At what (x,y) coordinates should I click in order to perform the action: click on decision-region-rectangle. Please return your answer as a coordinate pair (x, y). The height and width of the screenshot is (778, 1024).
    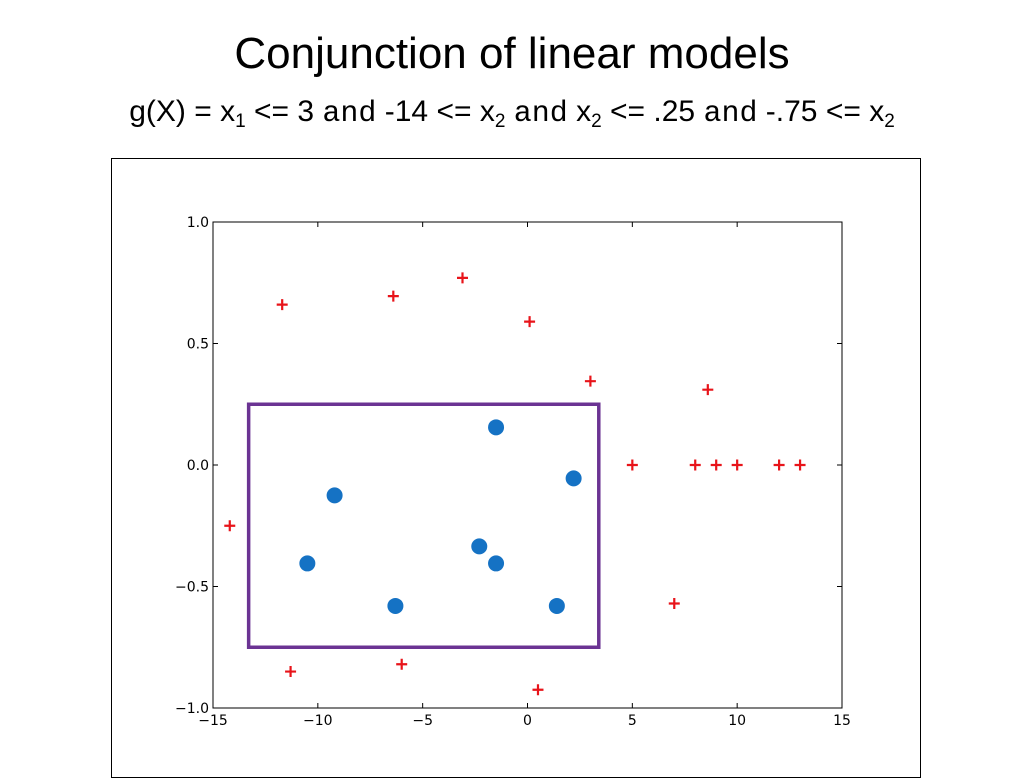
    Looking at the image, I should click on (423, 525).